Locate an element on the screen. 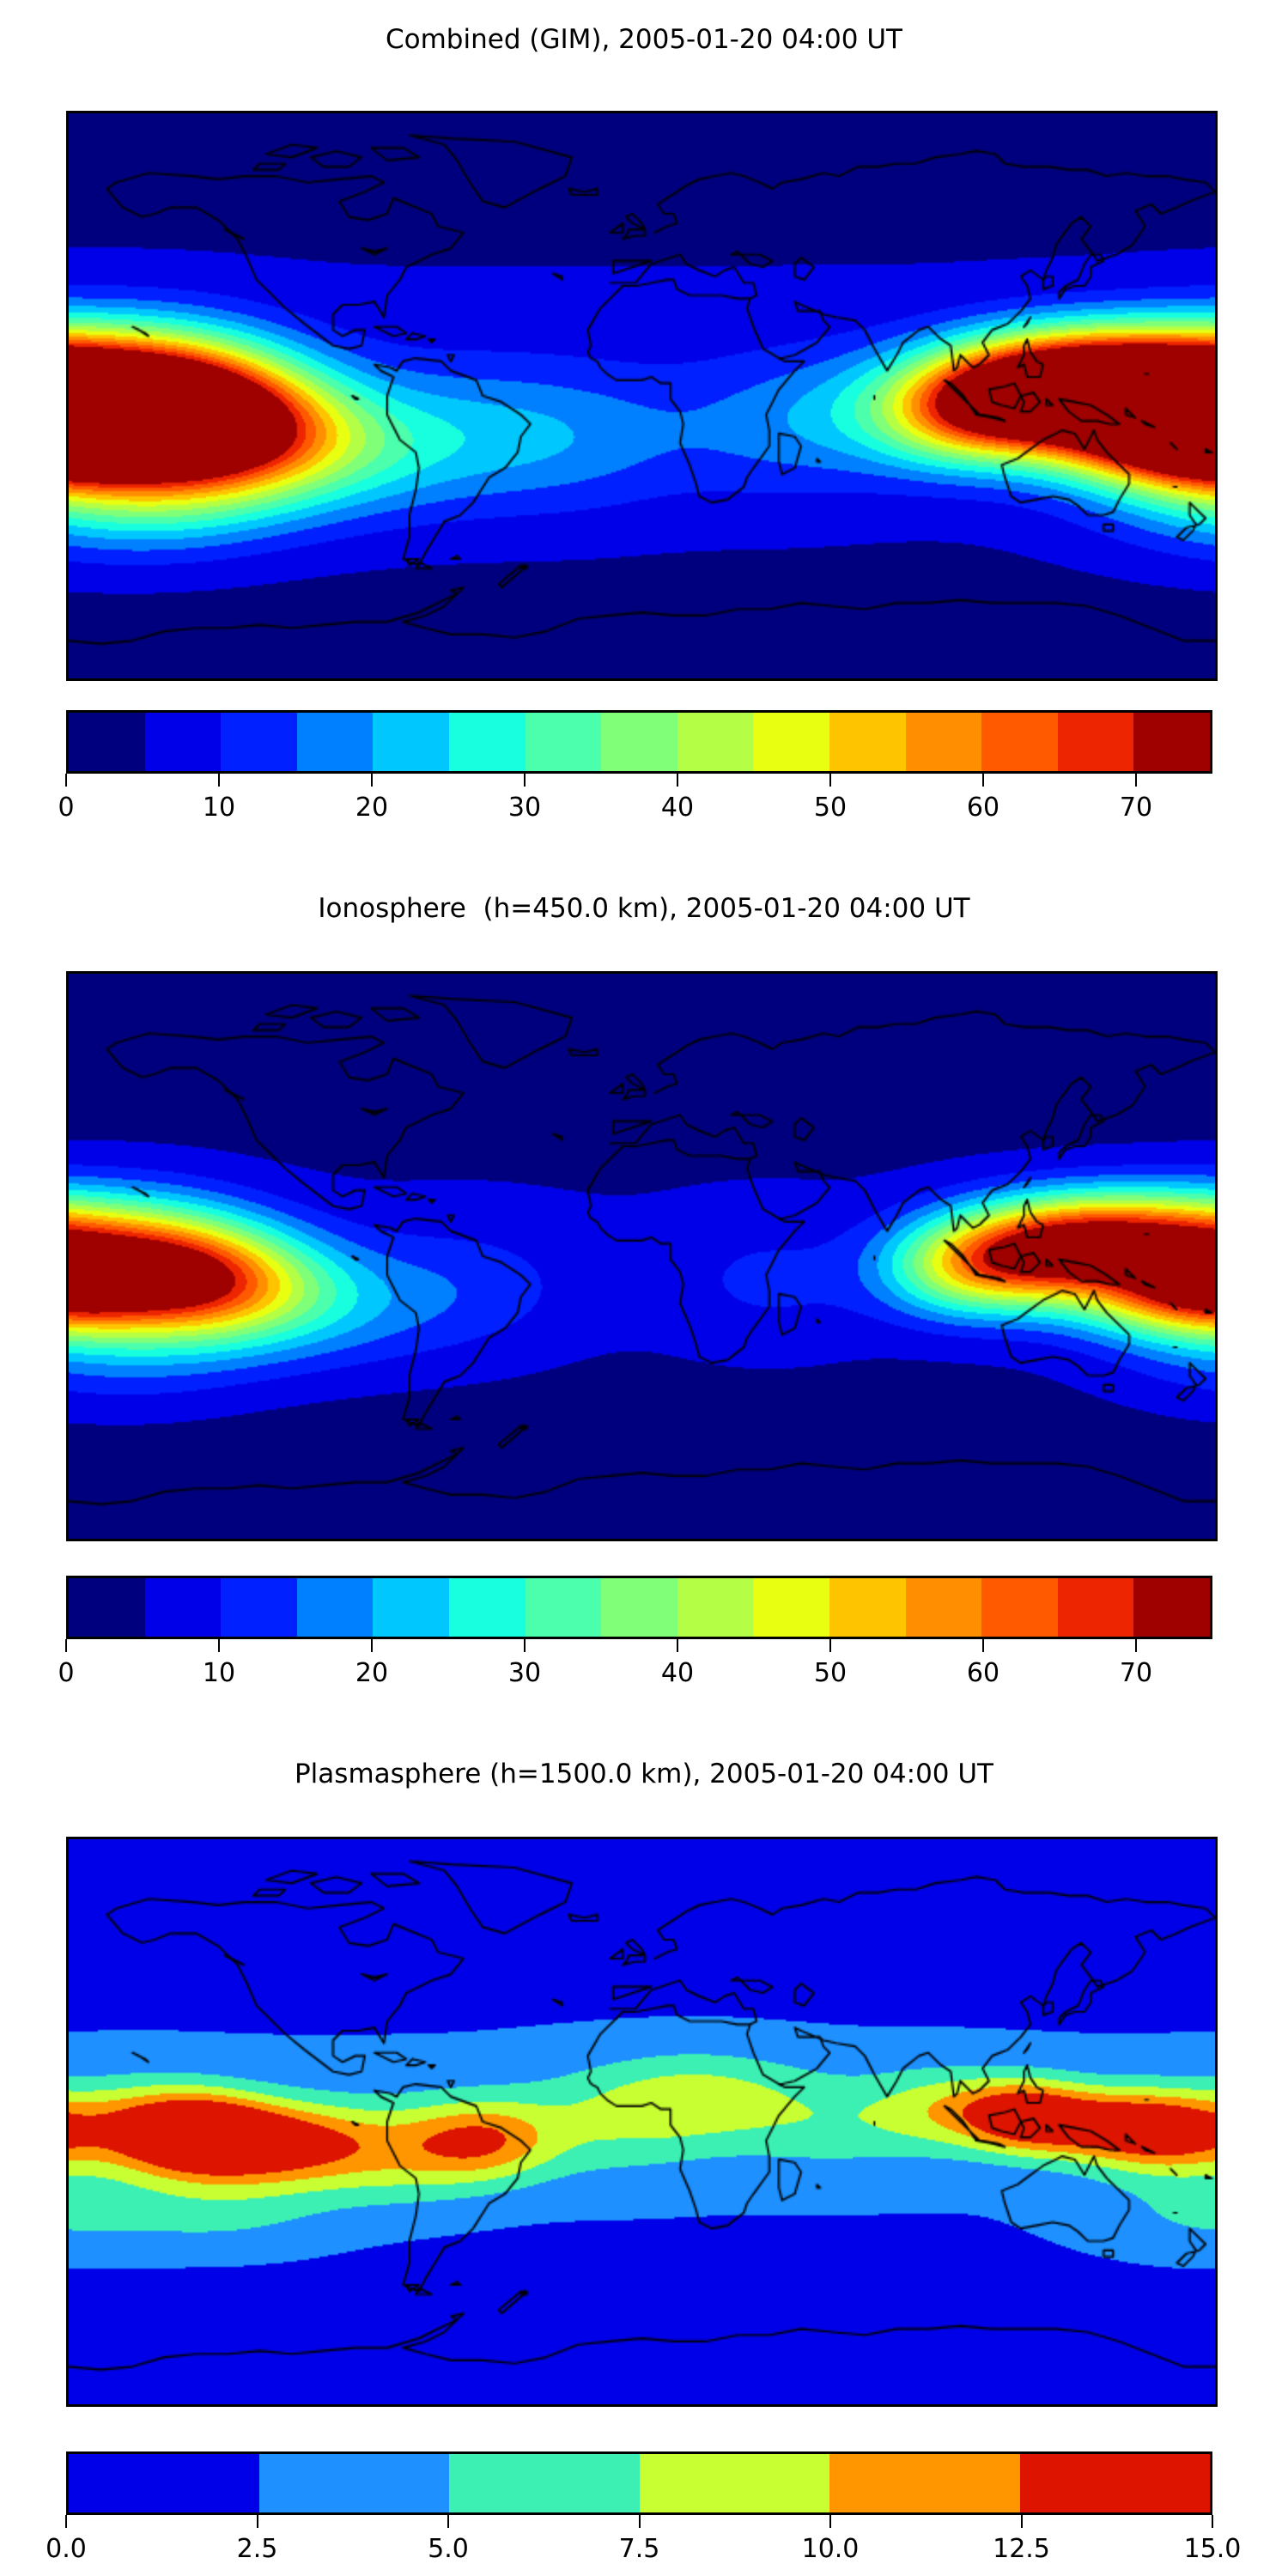  panel-title-combined-gim: Combined (GIM), 2005-01-20 04:00 UT is located at coordinates (644, 40).